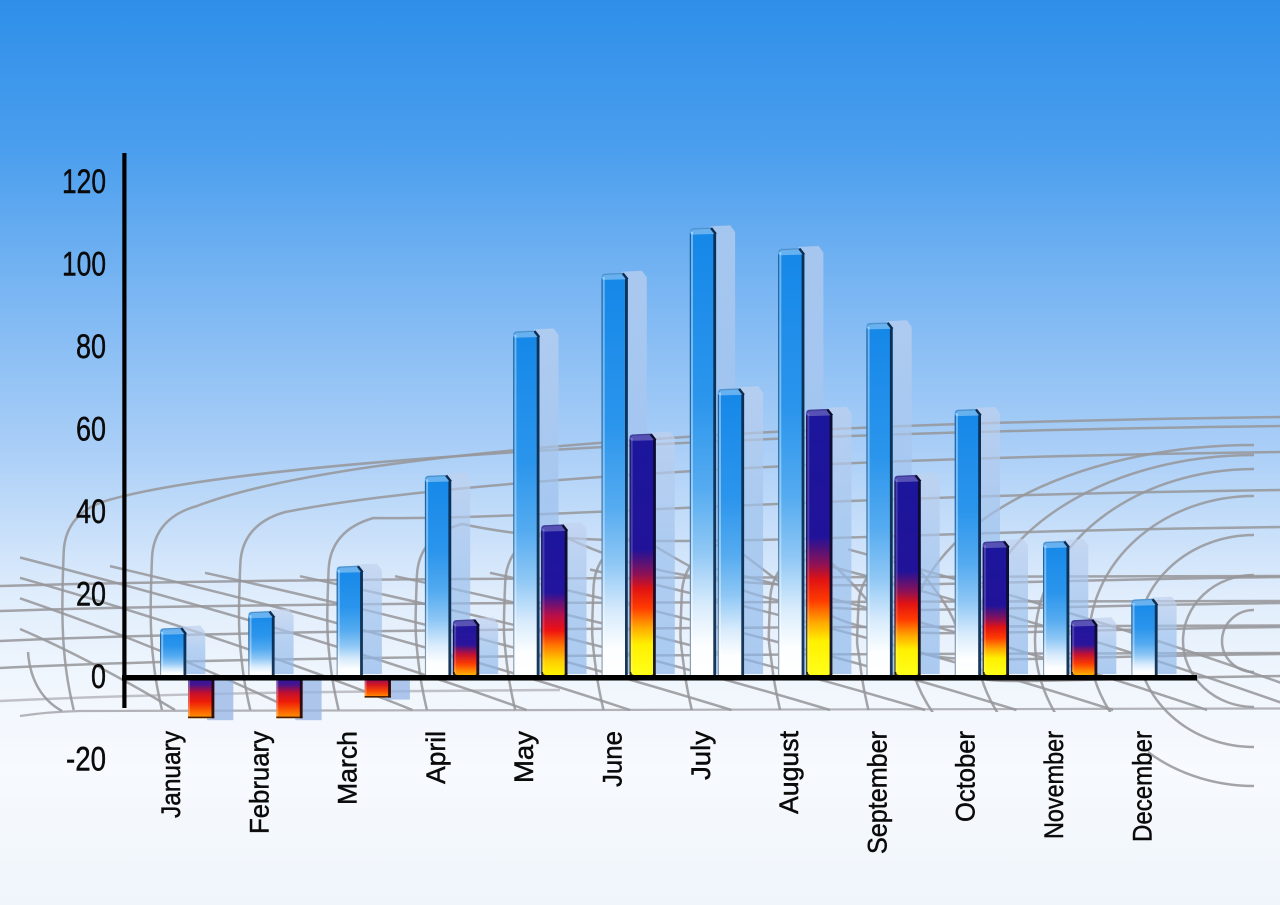  What do you see at coordinates (84, 265) in the screenshot?
I see `svg-text: 100` at bounding box center [84, 265].